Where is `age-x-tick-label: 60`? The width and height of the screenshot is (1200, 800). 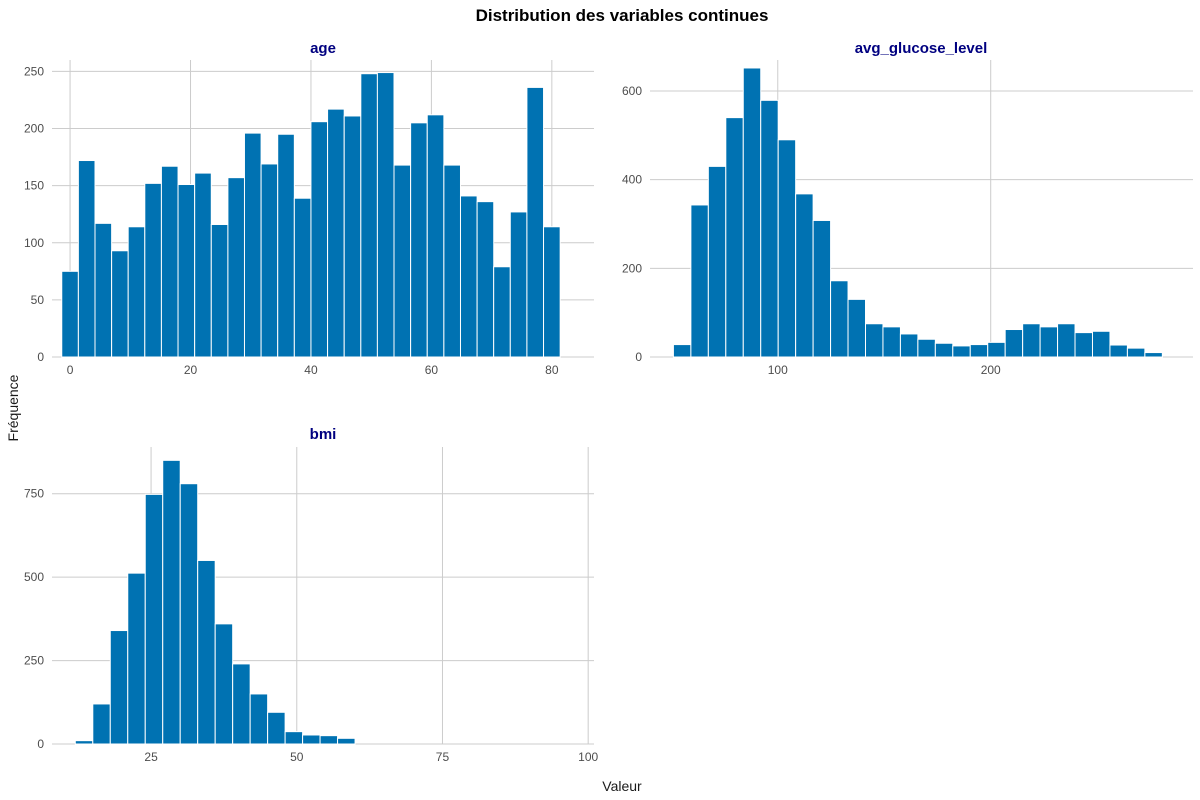
age-x-tick-label: 60 is located at coordinates (432, 370).